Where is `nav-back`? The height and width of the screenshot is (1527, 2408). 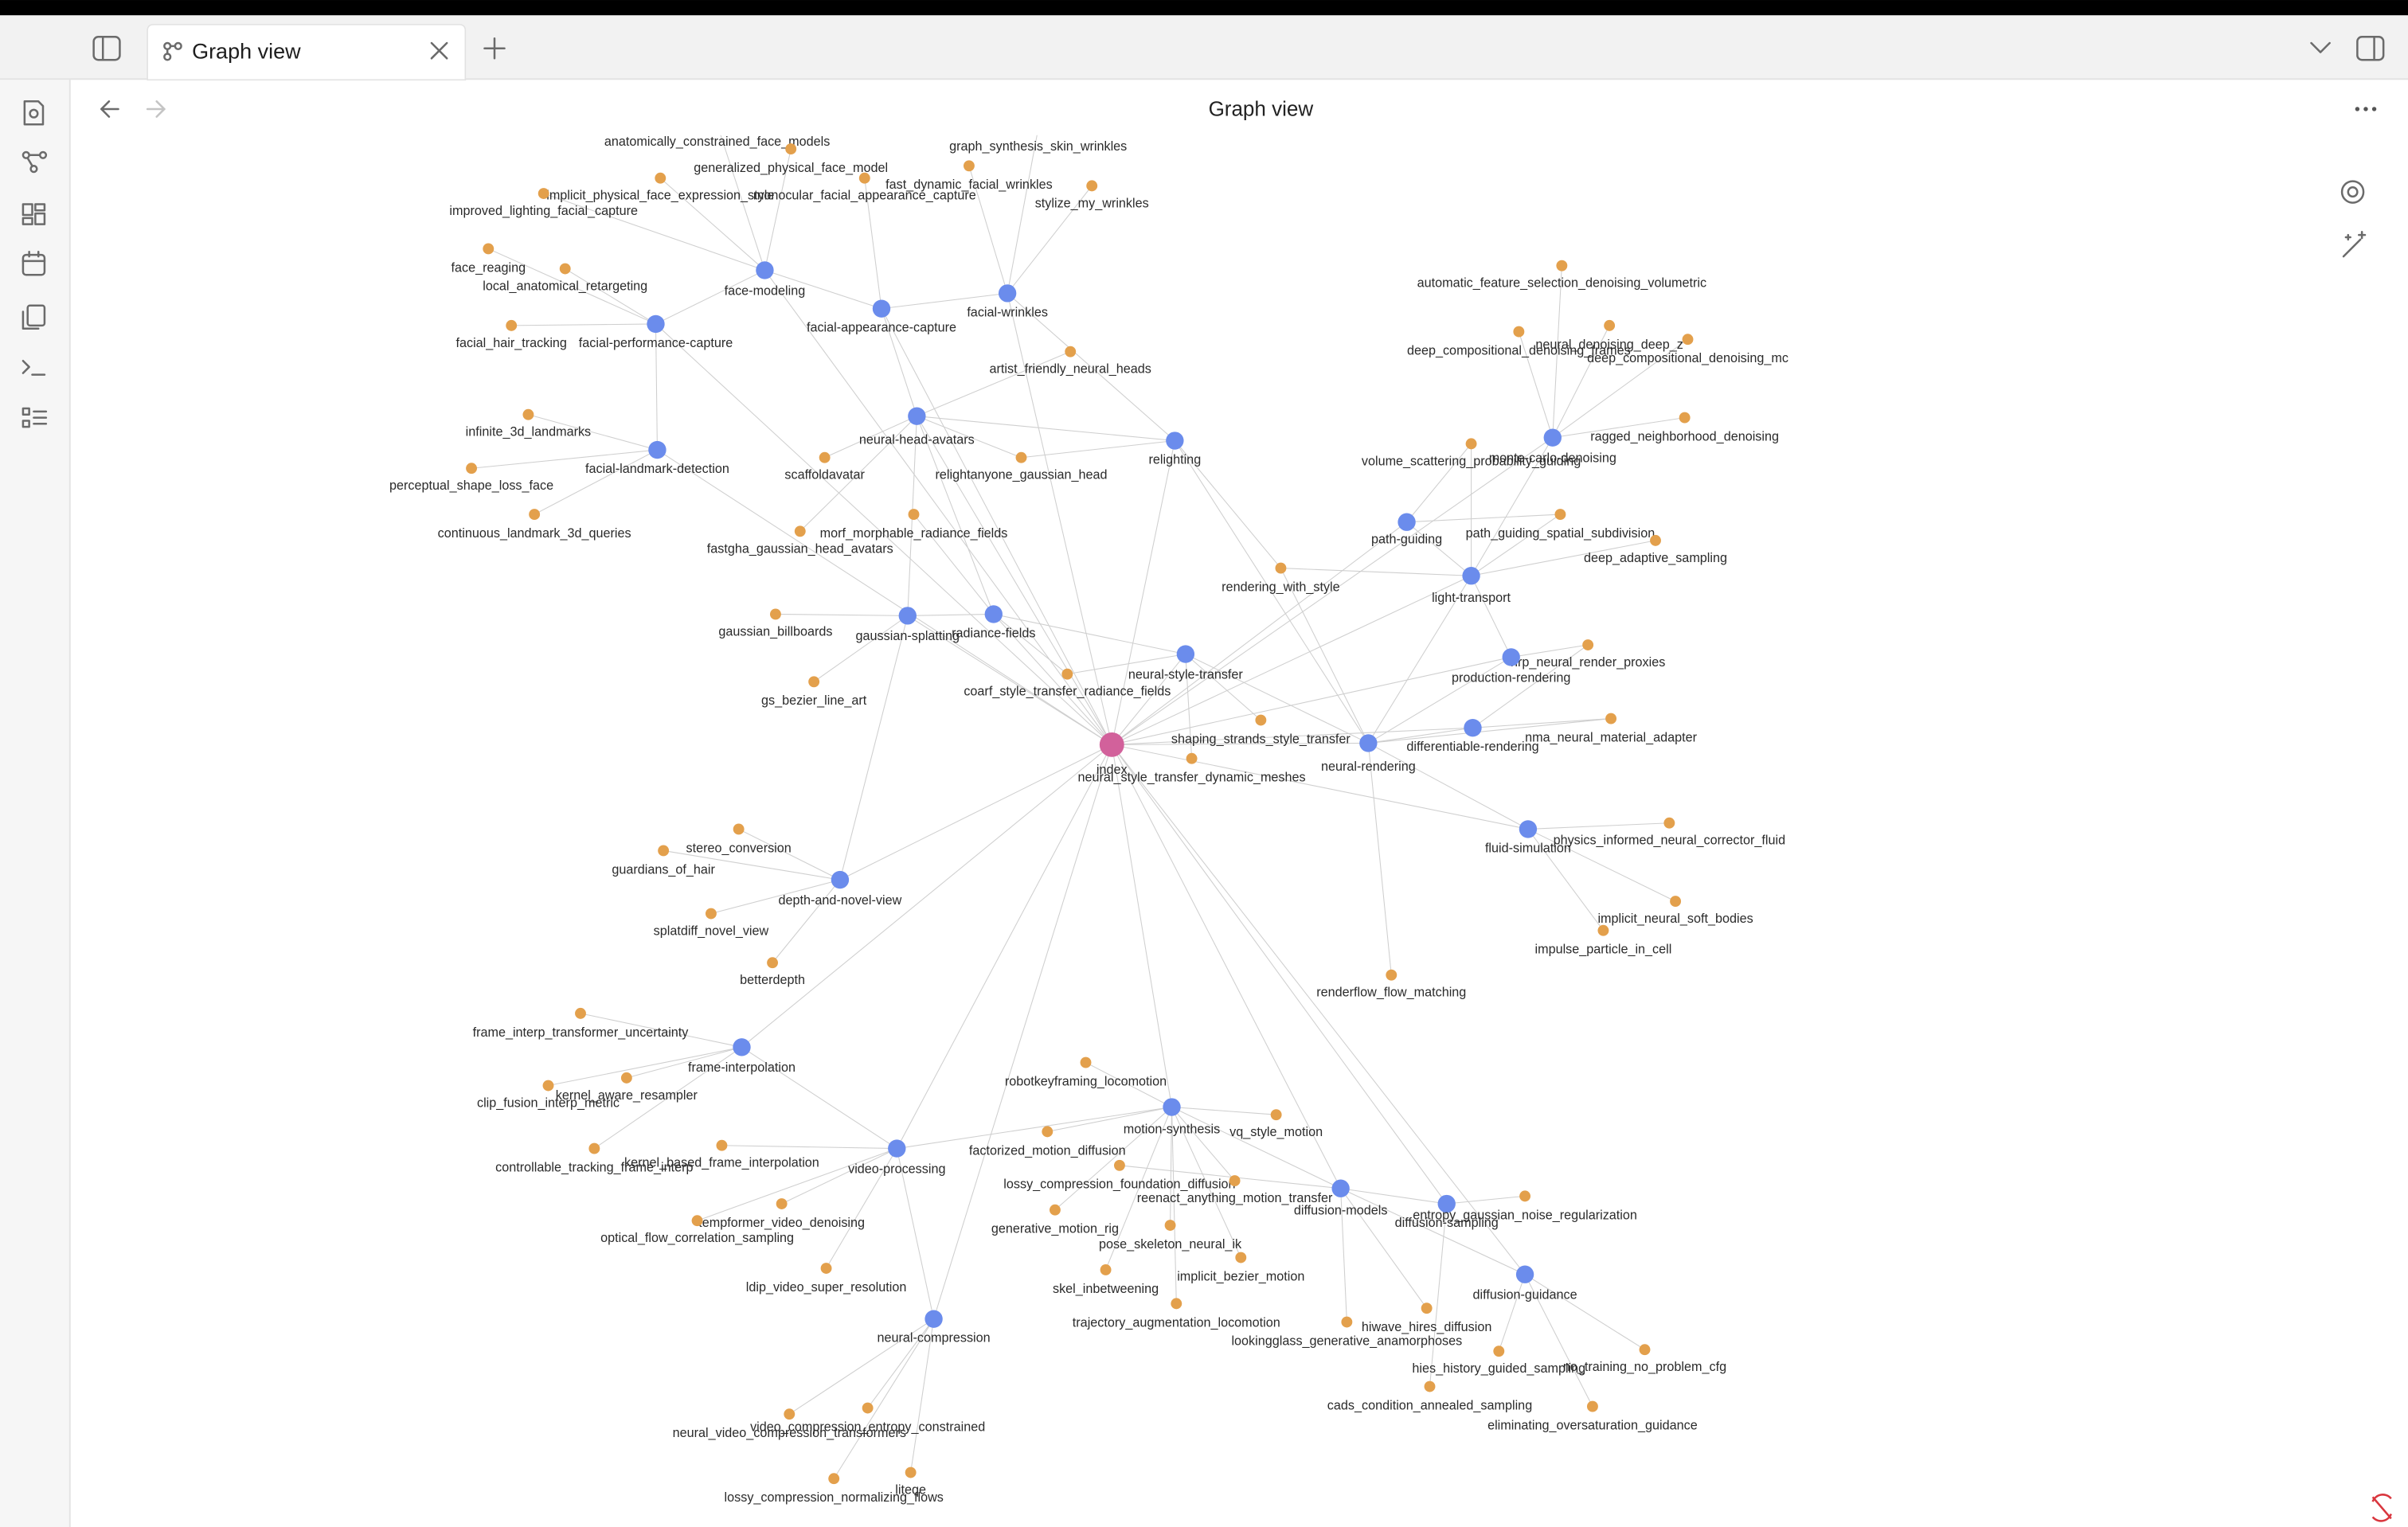 nav-back is located at coordinates (109, 109).